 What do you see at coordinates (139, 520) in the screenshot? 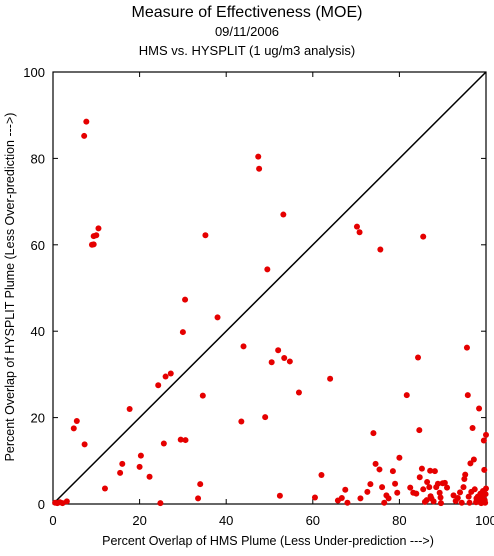
I see `x-tick-label: 20` at bounding box center [139, 520].